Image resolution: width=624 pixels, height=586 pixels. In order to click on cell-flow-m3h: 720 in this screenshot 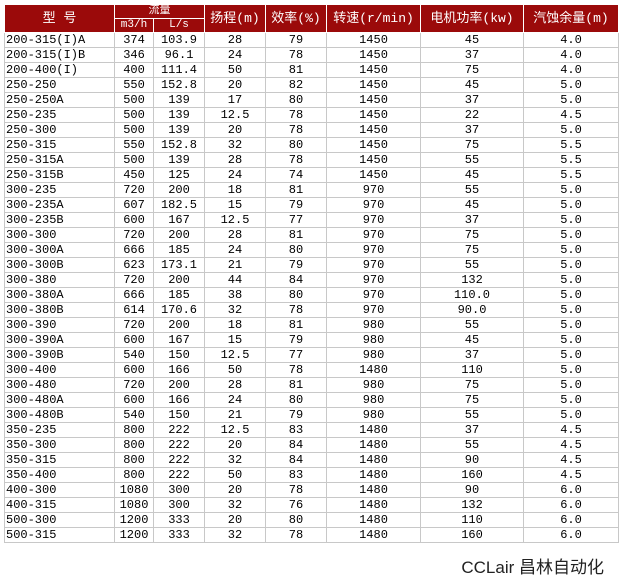, I will do `click(134, 235)`.